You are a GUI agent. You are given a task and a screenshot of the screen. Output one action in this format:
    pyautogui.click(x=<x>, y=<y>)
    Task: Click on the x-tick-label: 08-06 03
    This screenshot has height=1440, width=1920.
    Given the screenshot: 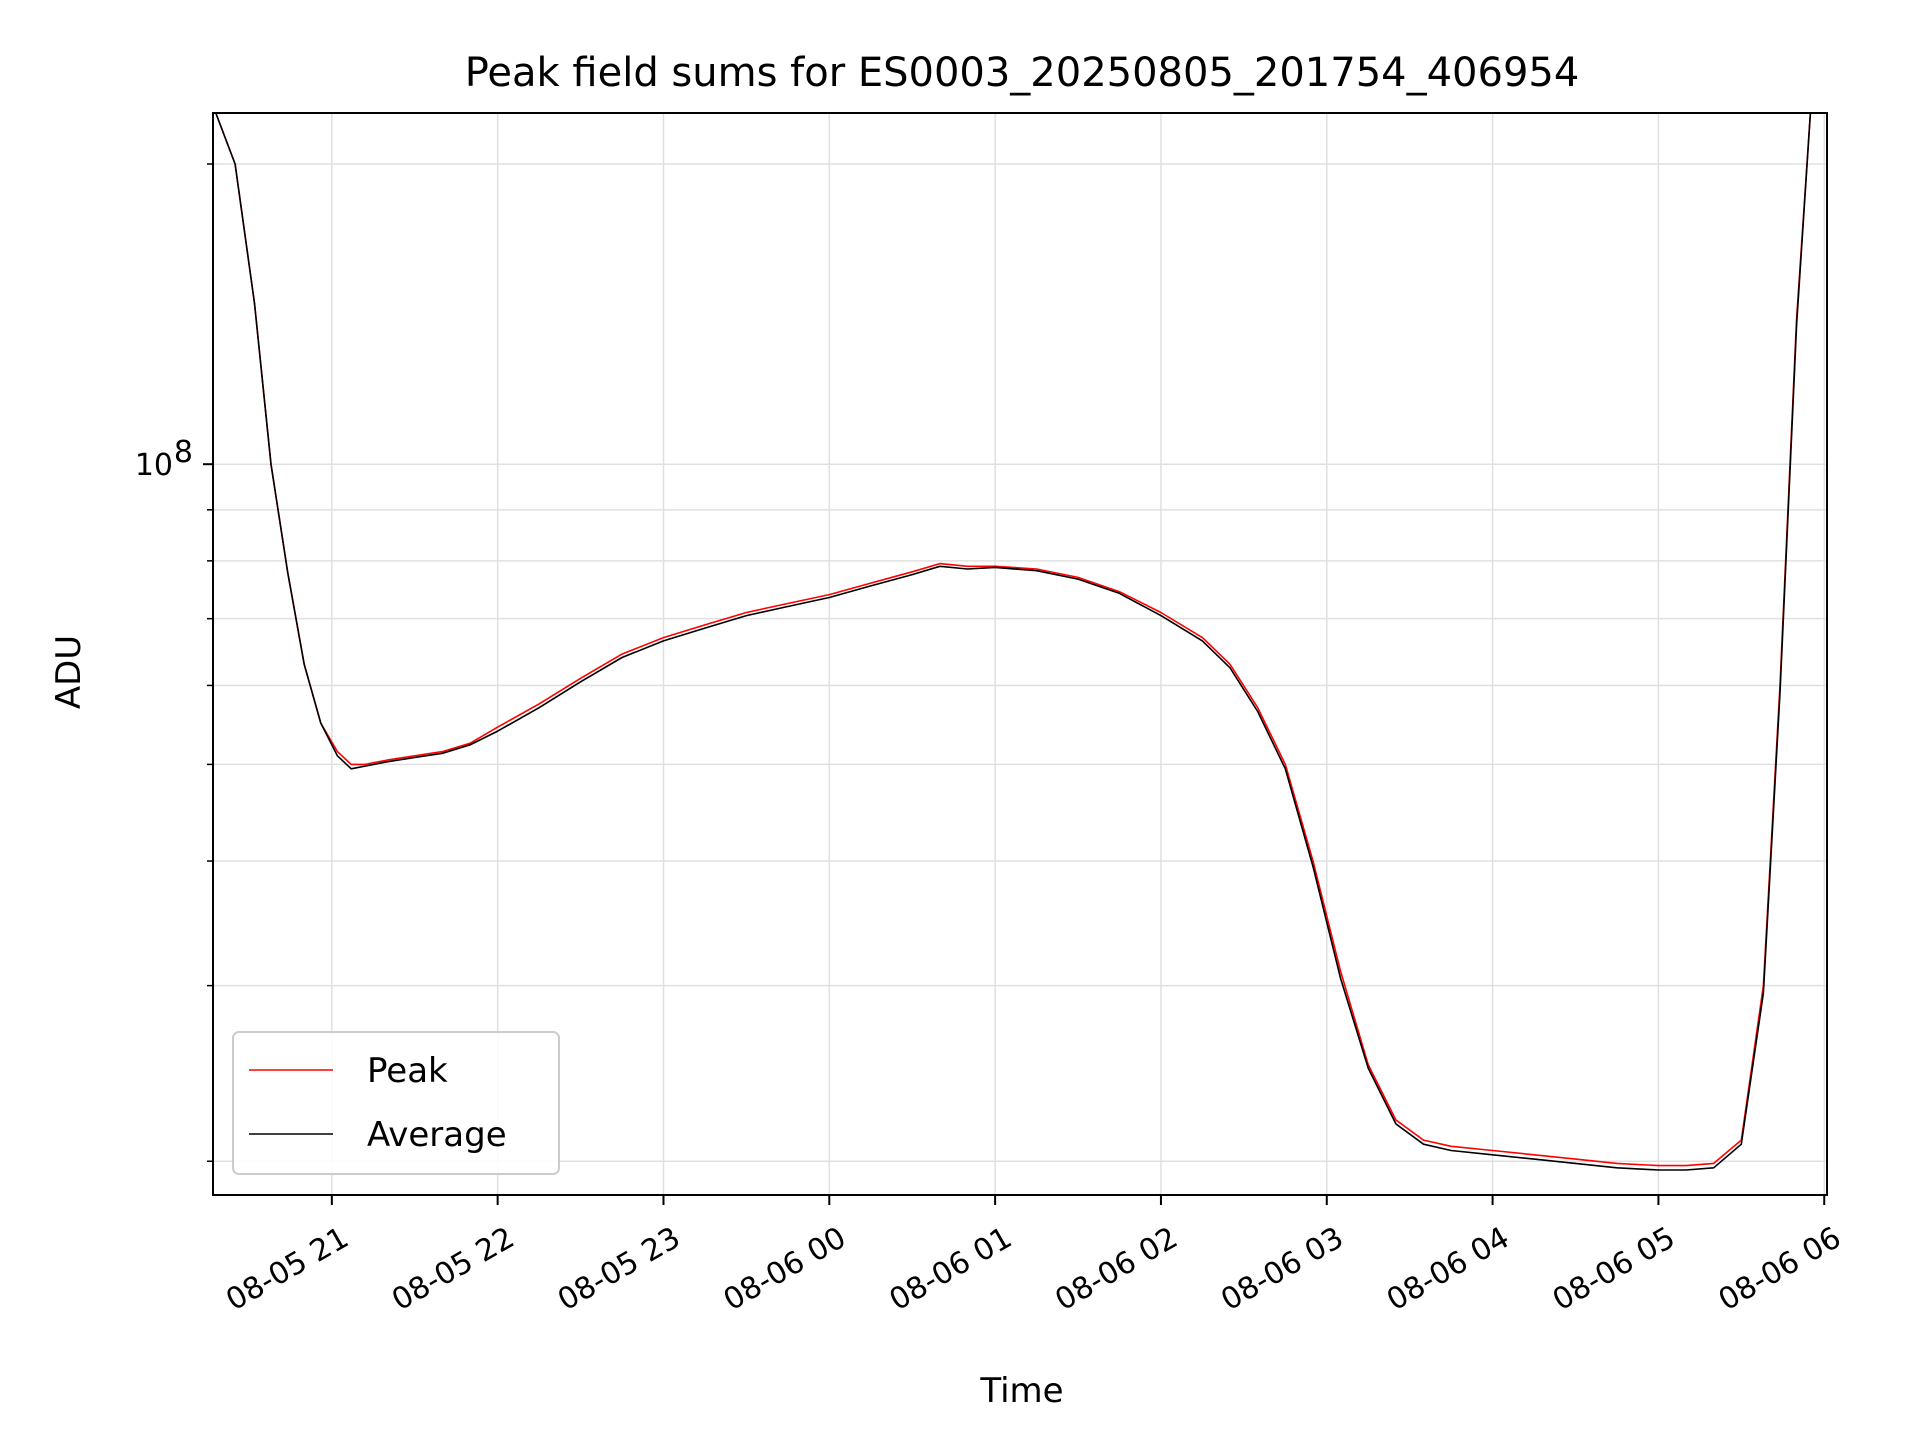 What is the action you would take?
    pyautogui.click(x=1282, y=1269)
    